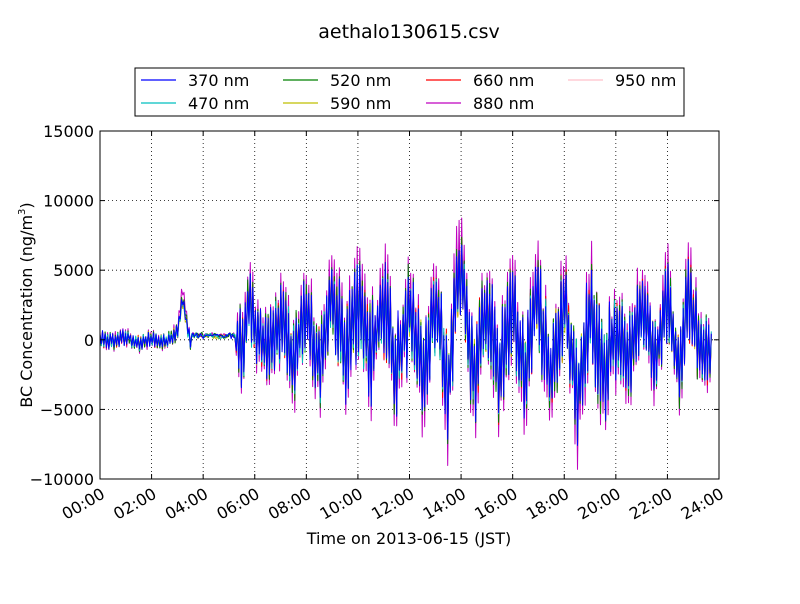  I want to click on legend-box, so click(409, 92).